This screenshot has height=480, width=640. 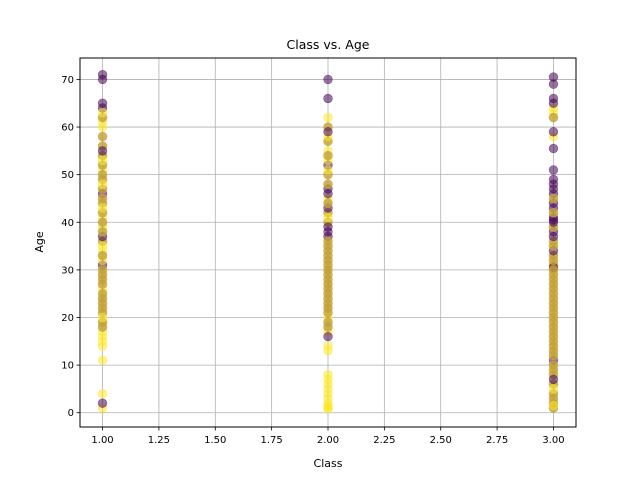 I want to click on x-tick-label: 2.00, so click(x=328, y=440).